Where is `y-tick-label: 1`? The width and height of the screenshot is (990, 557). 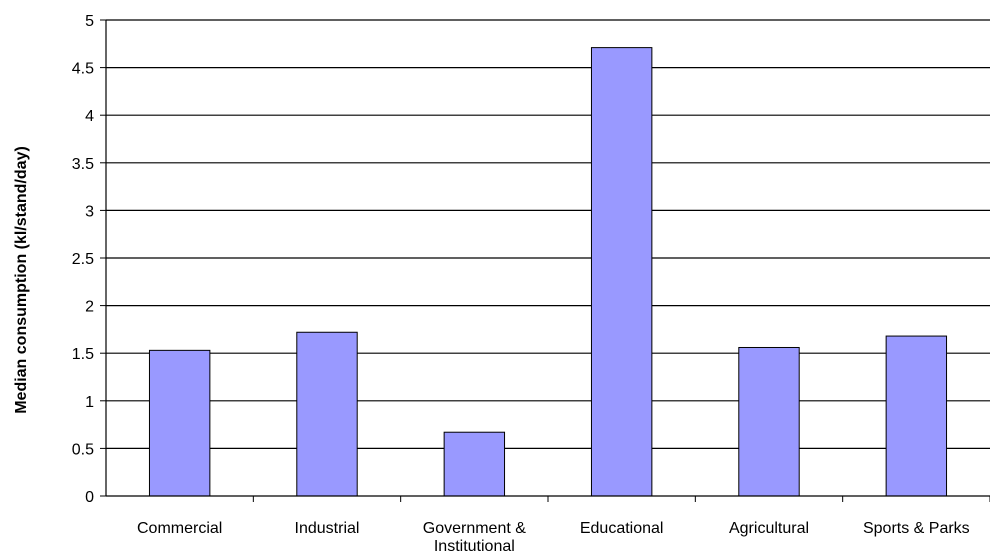
y-tick-label: 1 is located at coordinates (89, 402).